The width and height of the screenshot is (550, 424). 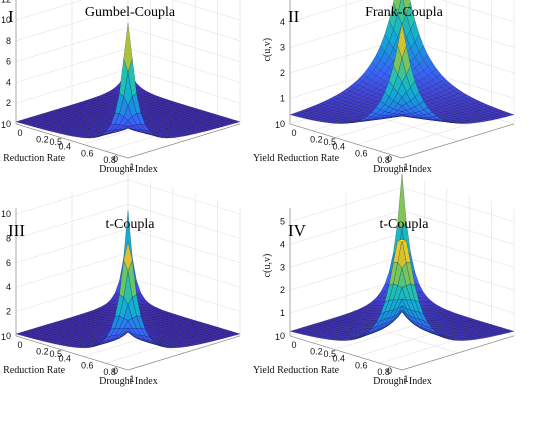 I want to click on panel-title: Frank-Coupla, so click(x=404, y=12).